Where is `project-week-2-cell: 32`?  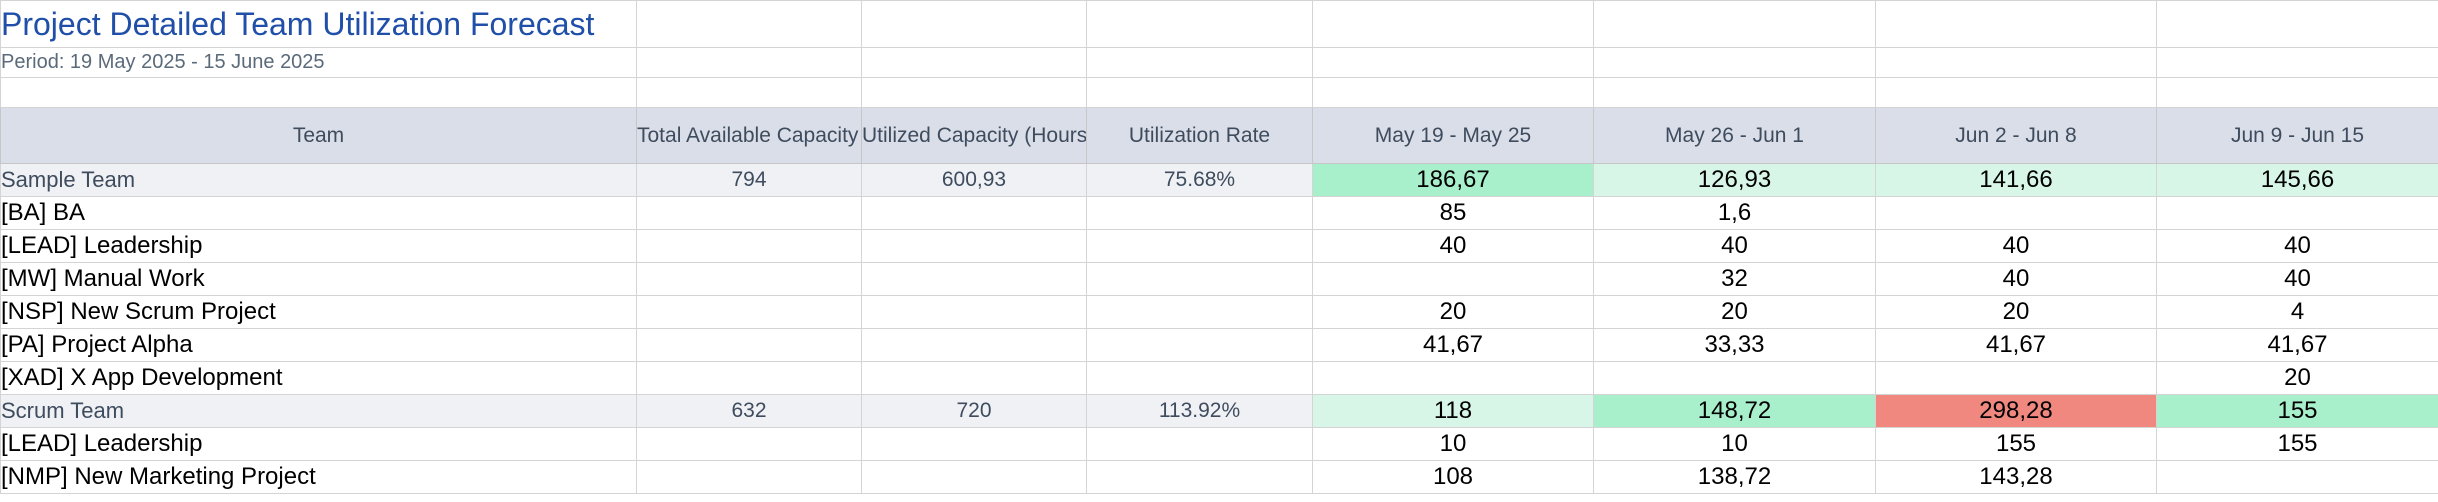 project-week-2-cell: 32 is located at coordinates (1734, 279).